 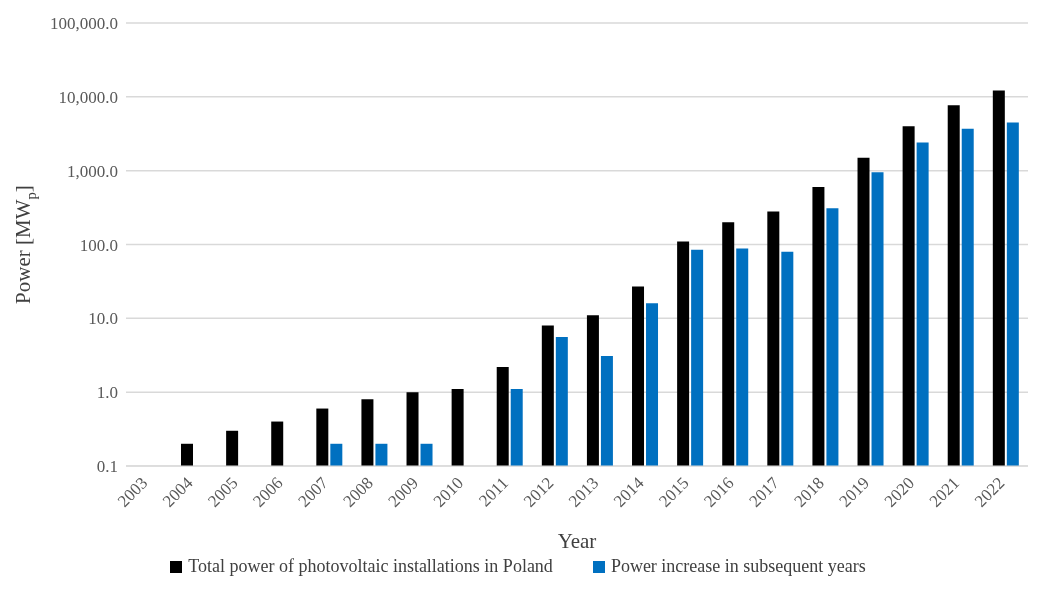 I want to click on x-axis-title: Year, so click(x=577, y=541).